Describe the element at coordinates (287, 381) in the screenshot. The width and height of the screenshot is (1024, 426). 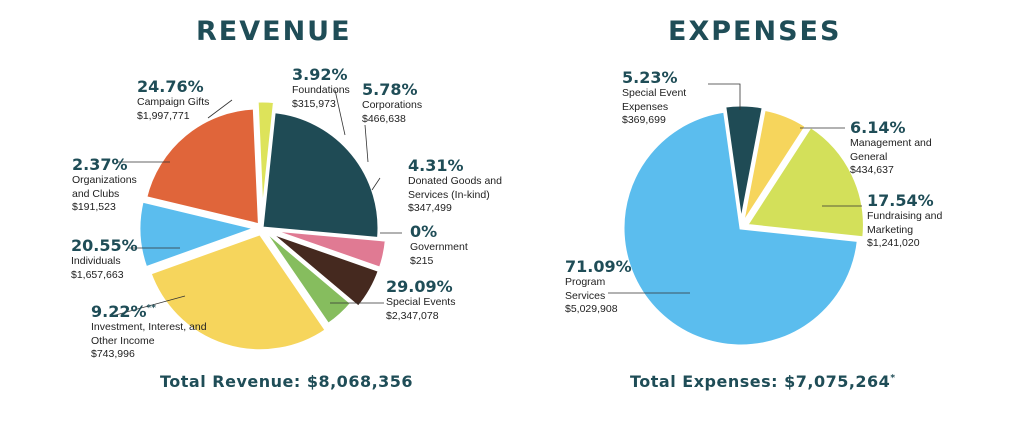
I see `revenue-total: Total Revenue: $8,068,356` at that location.